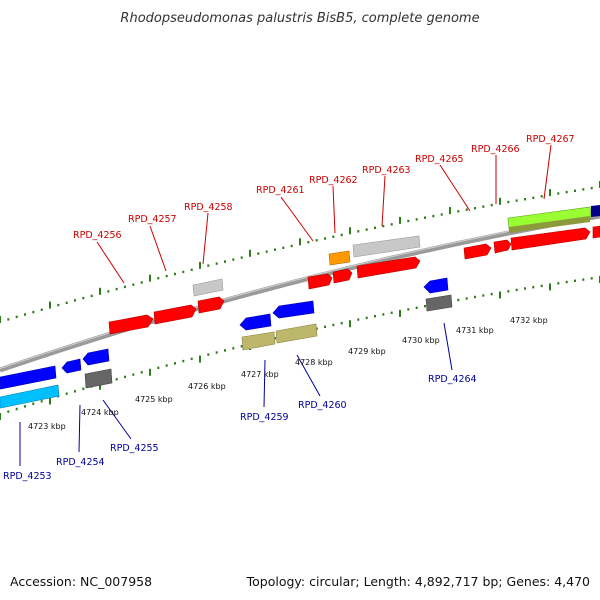 This screenshot has width=600, height=600. I want to click on gene-label-rpd-4265: RPD_4265, so click(439, 159).